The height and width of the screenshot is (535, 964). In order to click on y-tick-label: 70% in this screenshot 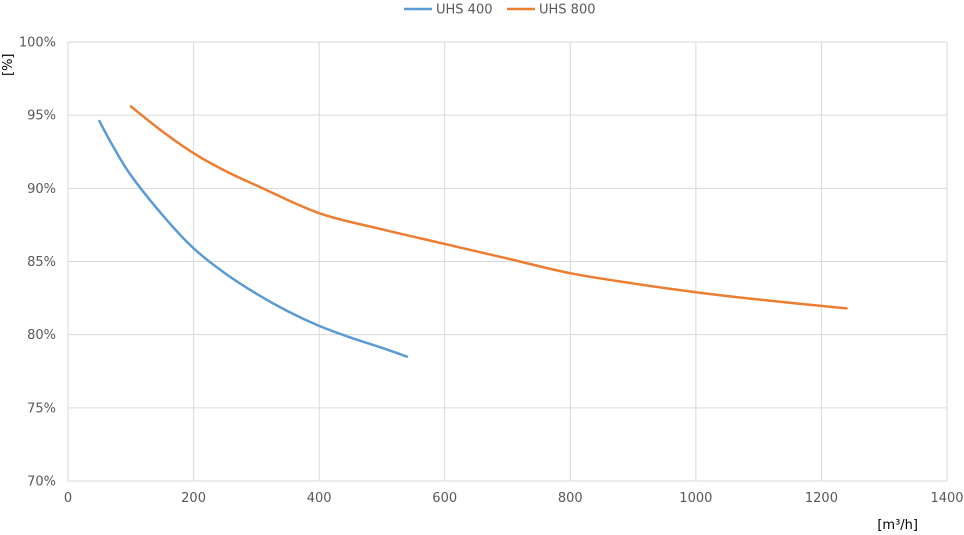, I will do `click(41, 482)`.